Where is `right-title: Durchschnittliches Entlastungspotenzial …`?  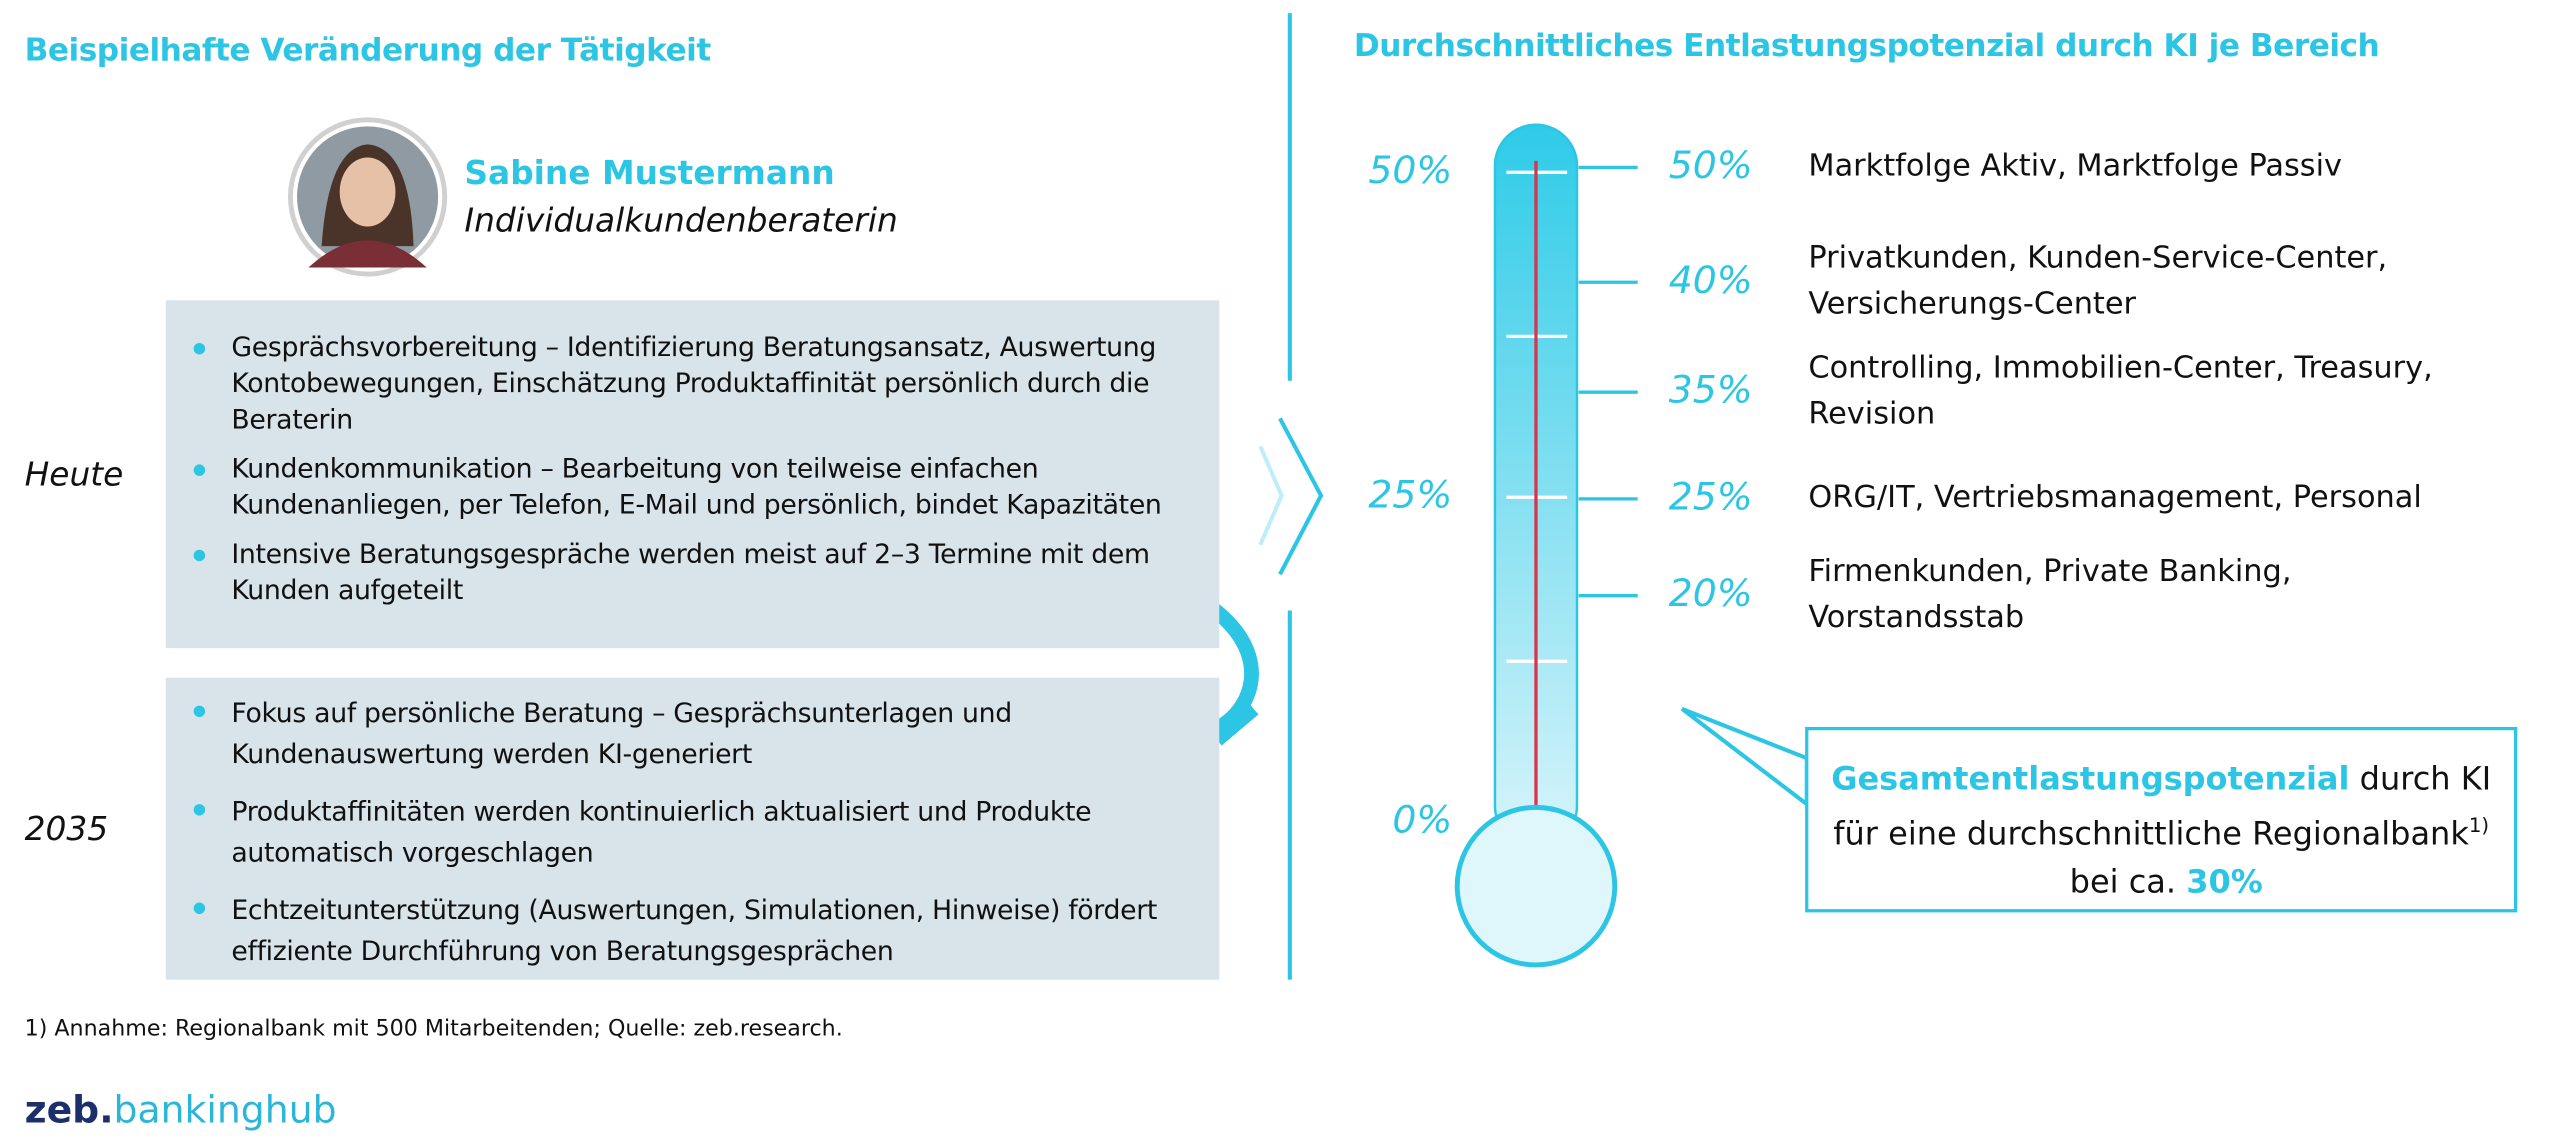 right-title: Durchschnittliches Entlastungspotenzial … is located at coordinates (1866, 45).